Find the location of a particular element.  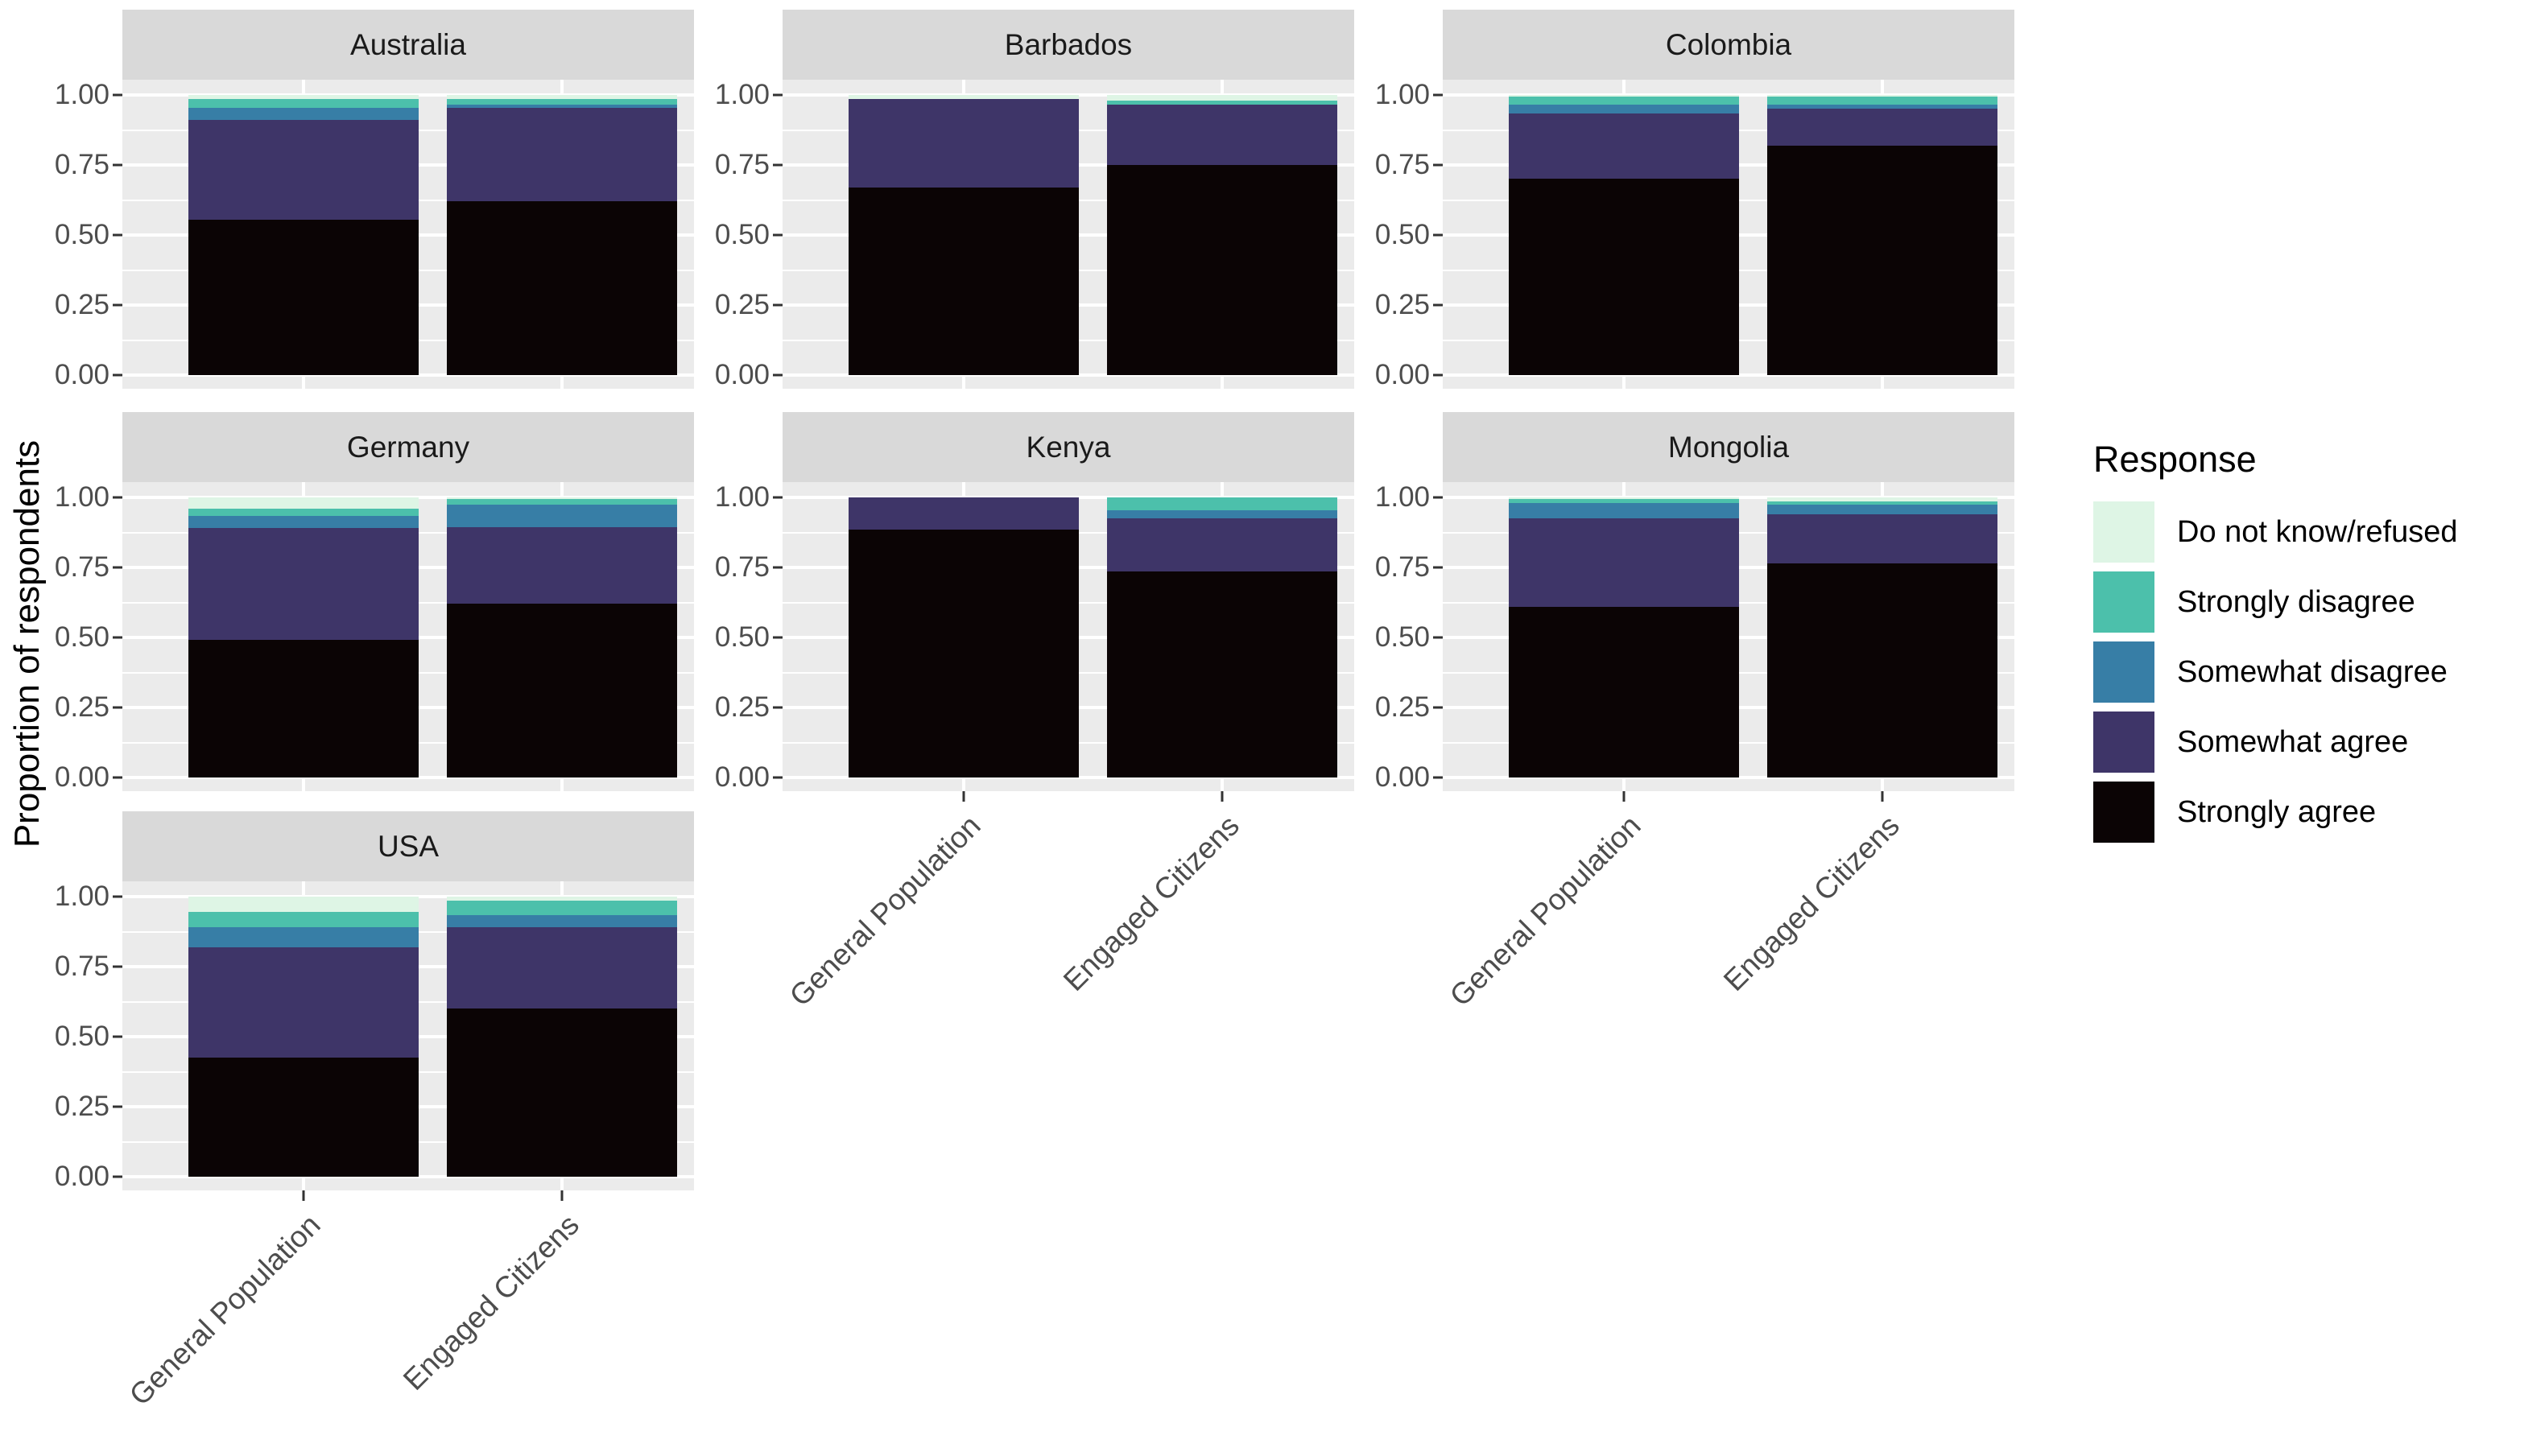

facet-barbados: Barbados 1.00 0.75 0.50 0.25 0.00 is located at coordinates (1034, 200).